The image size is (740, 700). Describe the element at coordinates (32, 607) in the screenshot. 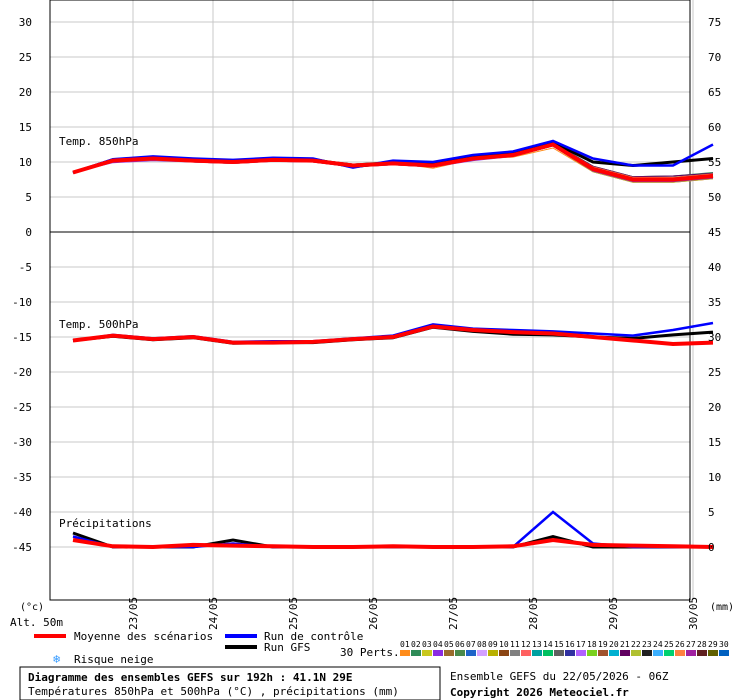

I see `left-axis-unit: (°c)` at that location.